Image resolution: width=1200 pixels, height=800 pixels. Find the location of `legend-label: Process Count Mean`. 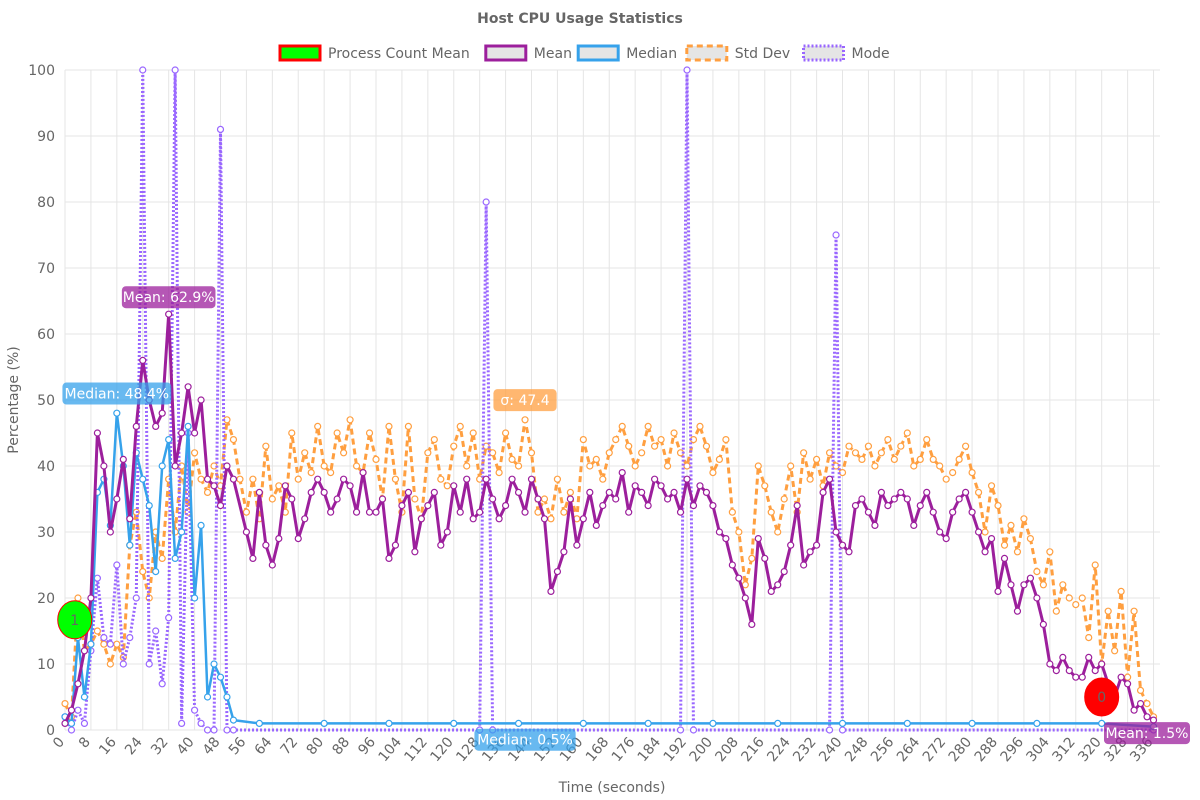

legend-label: Process Count Mean is located at coordinates (399, 54).